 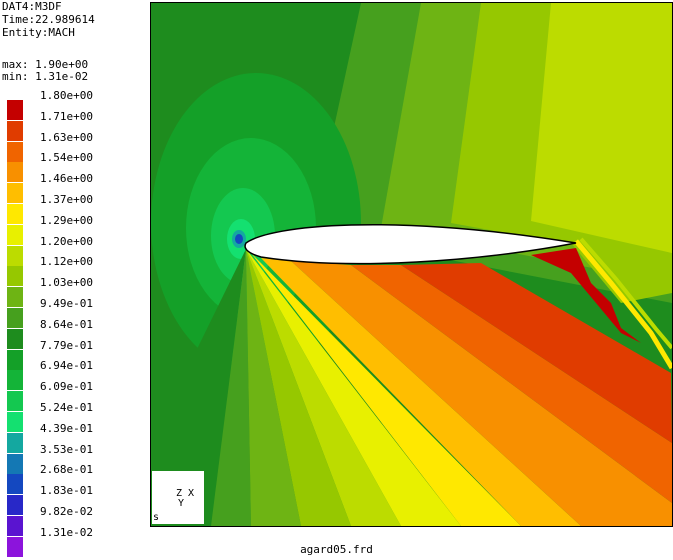 I want to click on legend-entry: 1.37e+00, so click(x=75, y=208).